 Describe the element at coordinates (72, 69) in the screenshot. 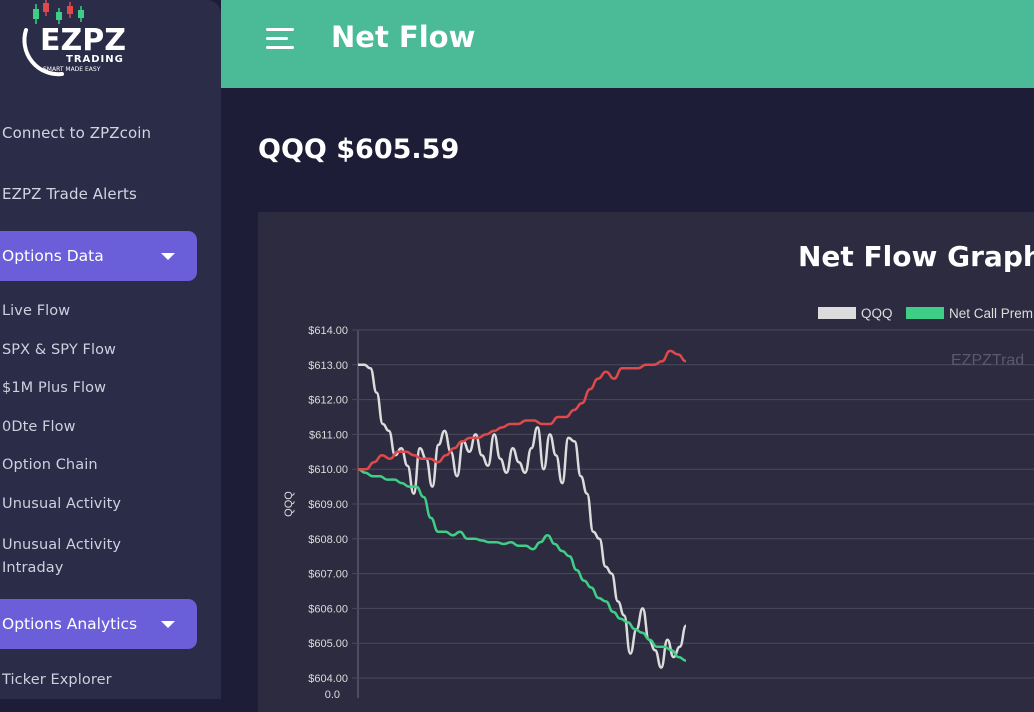

I see `logo-tagline: SMART MADE EASY` at that location.